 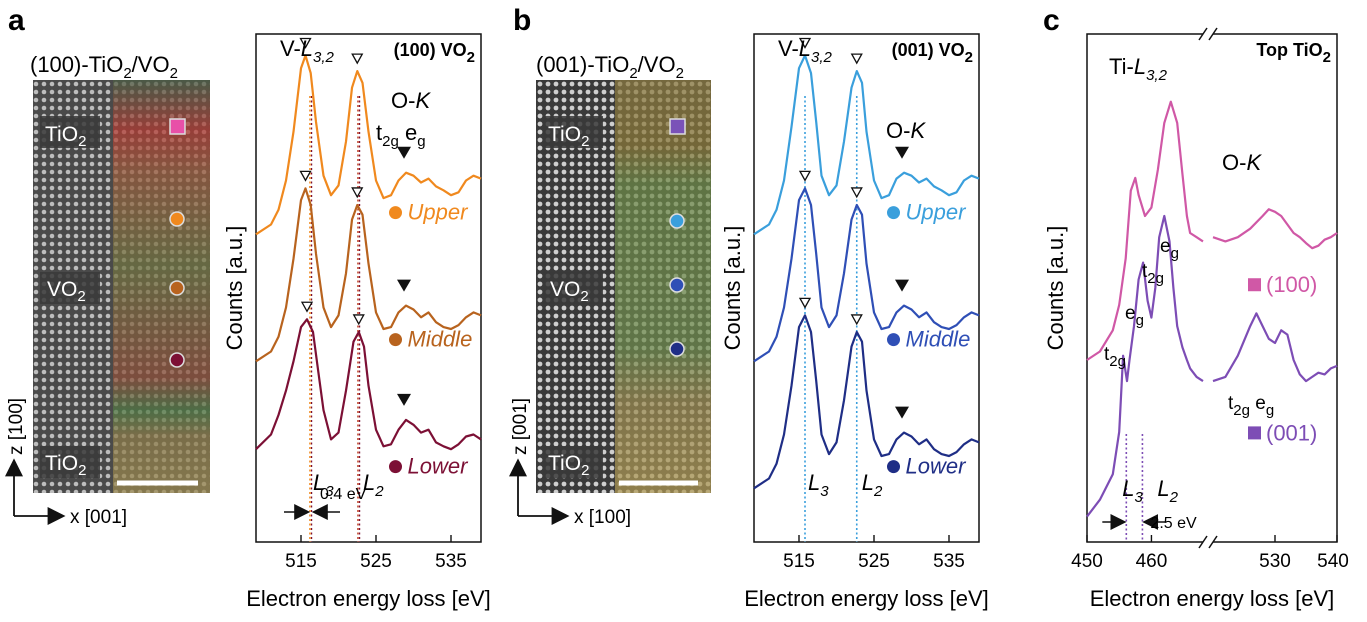 What do you see at coordinates (677, 349) in the screenshot?
I see `marker-b-lower` at bounding box center [677, 349].